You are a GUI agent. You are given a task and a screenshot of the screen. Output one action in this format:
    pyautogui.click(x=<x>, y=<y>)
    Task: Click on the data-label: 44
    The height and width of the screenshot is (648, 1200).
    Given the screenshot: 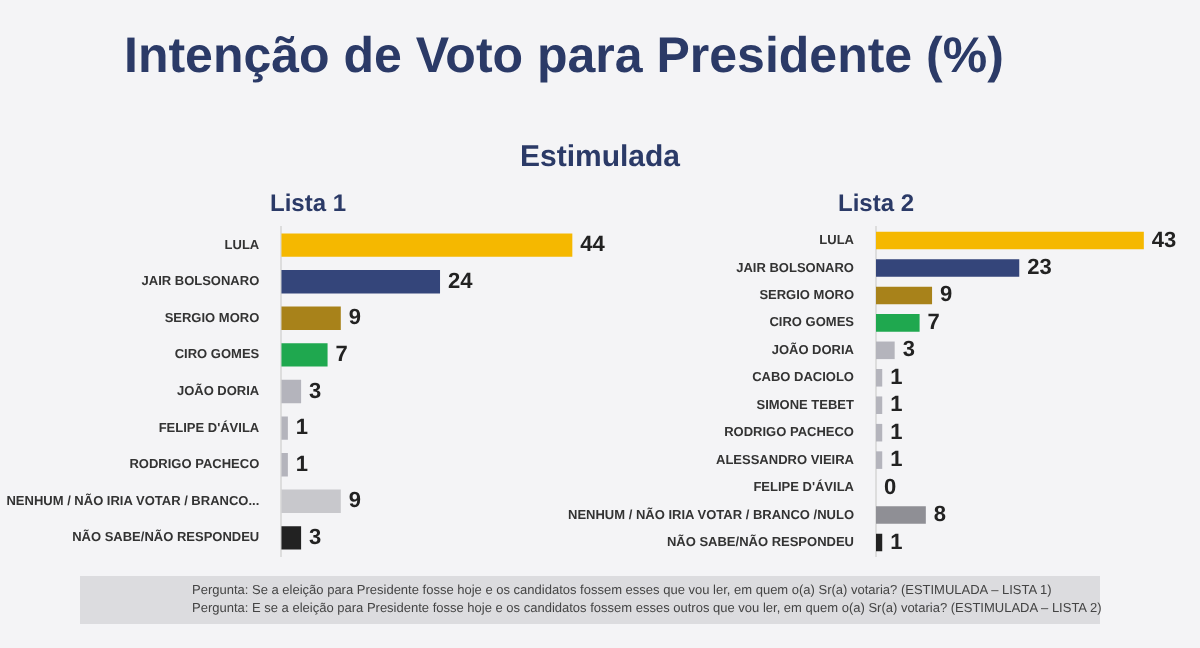 What is the action you would take?
    pyautogui.click(x=593, y=245)
    